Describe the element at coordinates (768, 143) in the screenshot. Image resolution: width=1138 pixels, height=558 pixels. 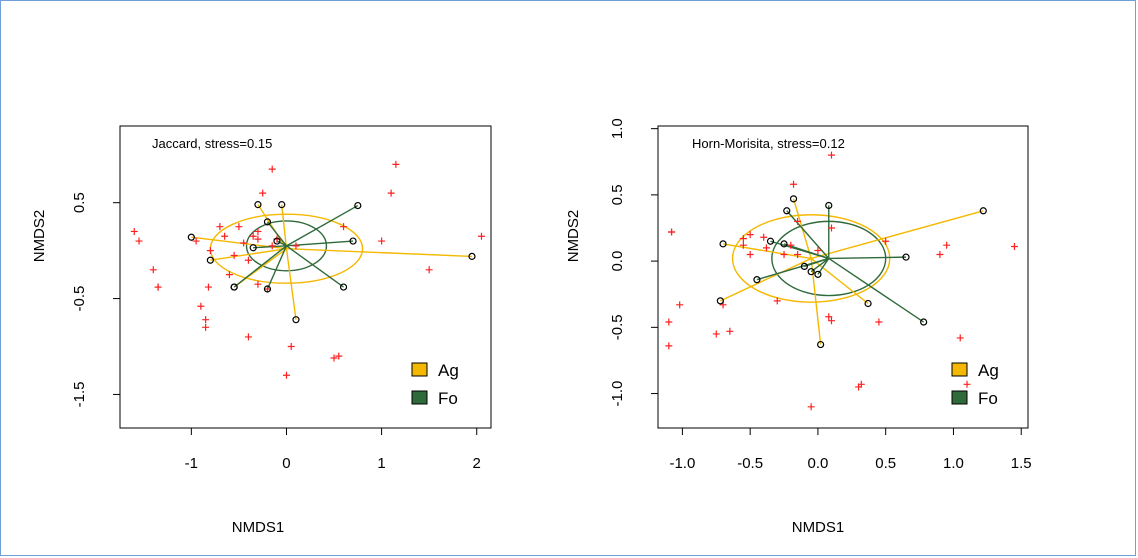
I see `stress-annotation: Horn-Morisita, stress=0.12` at that location.